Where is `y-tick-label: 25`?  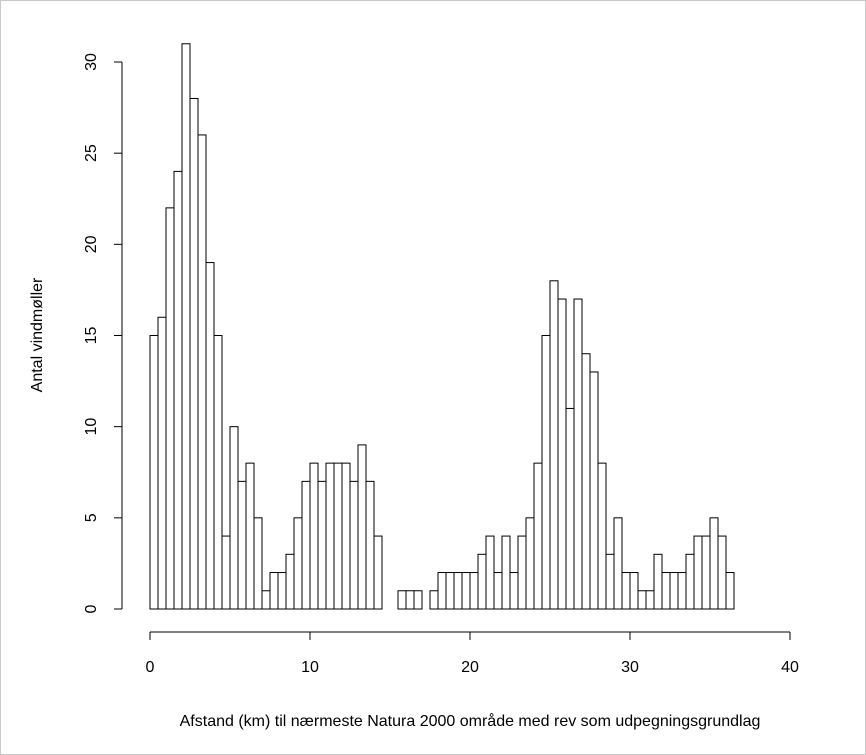
y-tick-label: 25 is located at coordinates (91, 153).